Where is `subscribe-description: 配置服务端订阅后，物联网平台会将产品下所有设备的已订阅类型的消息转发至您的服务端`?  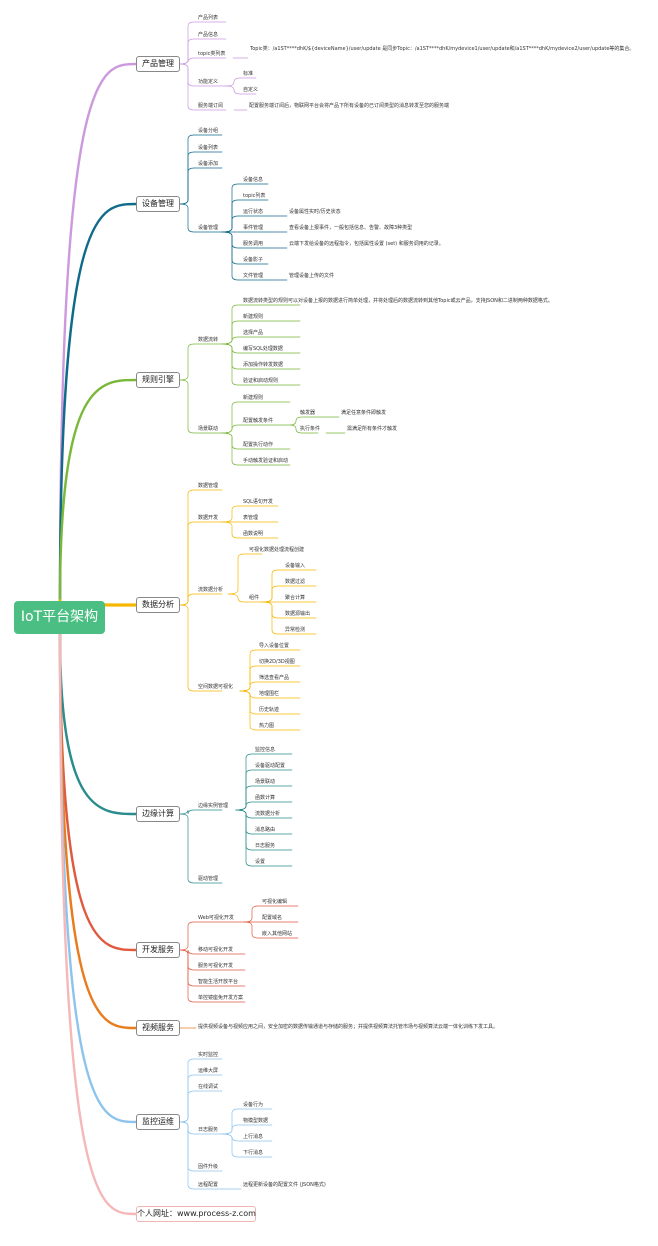
subscribe-description: 配置服务端订阅后，物联网平台会将产品下所有设备的已订阅类型的消息转发至您的服务端 is located at coordinates (349, 106).